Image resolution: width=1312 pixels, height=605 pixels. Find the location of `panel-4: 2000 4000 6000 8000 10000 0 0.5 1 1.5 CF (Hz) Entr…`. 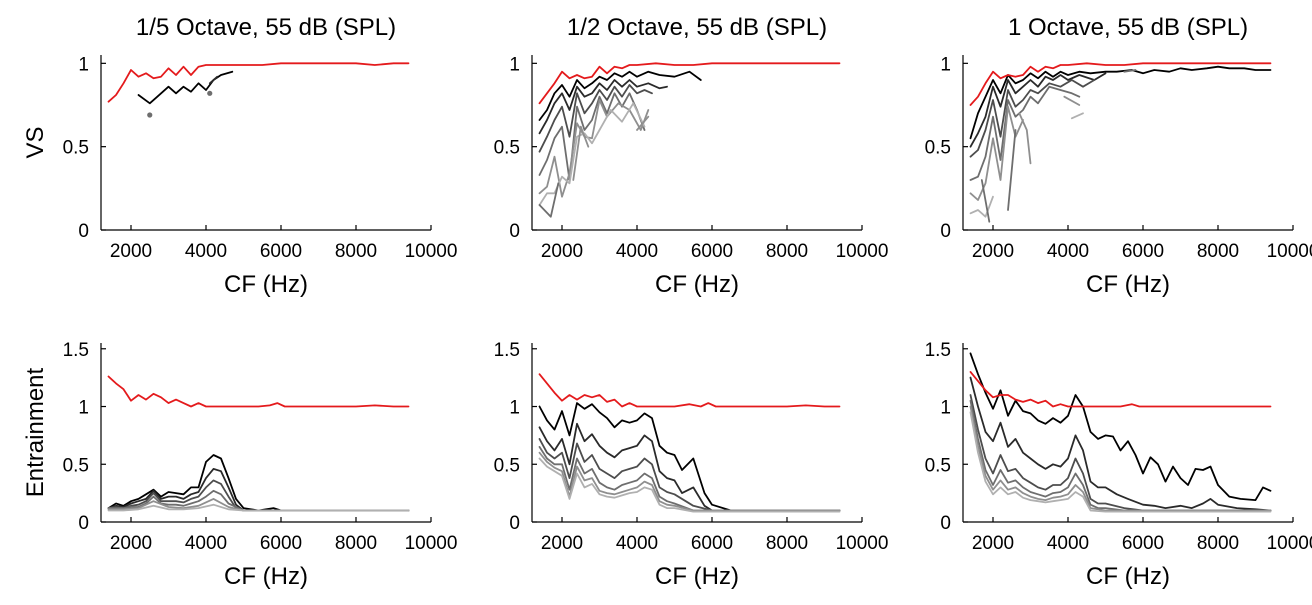

panel-4: 2000 4000 6000 8000 10000 0 0.5 1 1.5 CF (Hz) Entr… is located at coordinates (239, 465).